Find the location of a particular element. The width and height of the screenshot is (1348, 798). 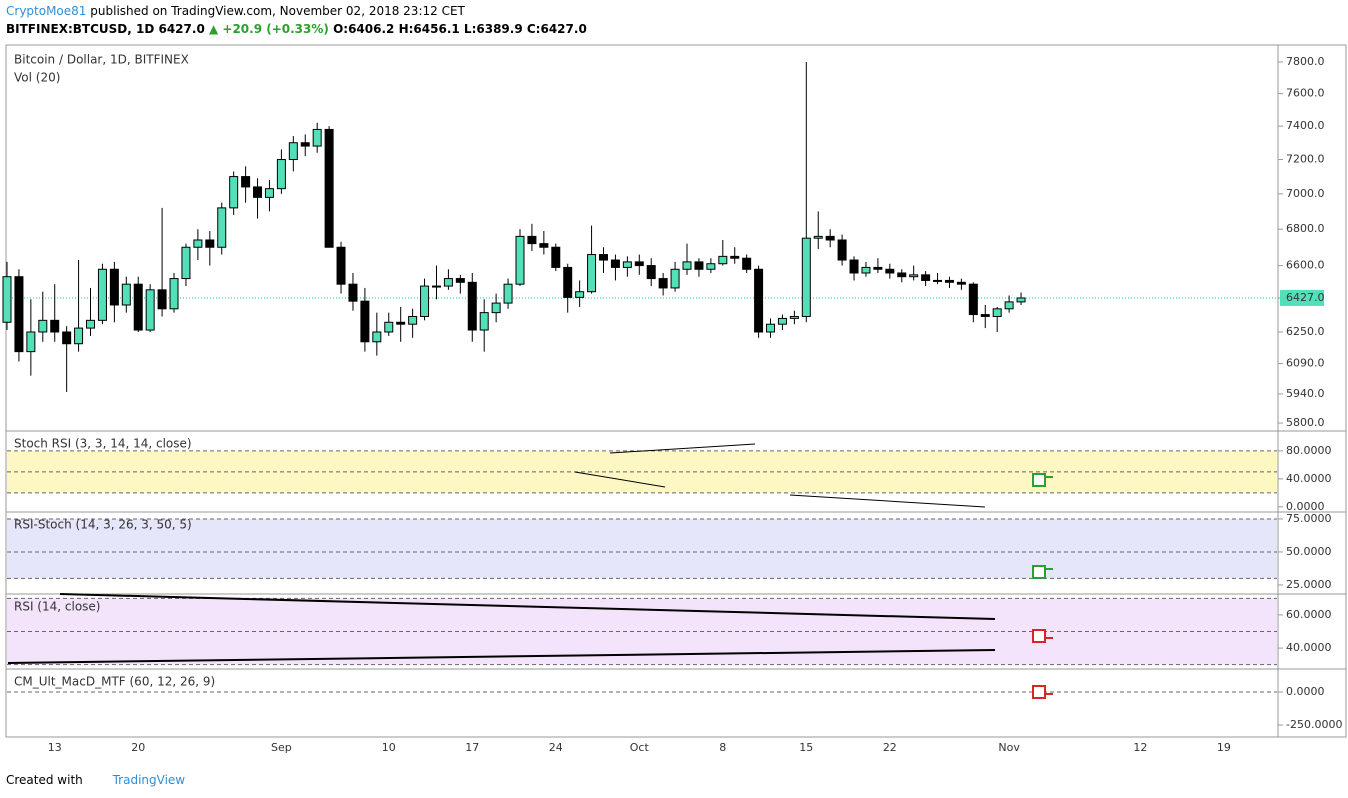

footer: Created with TradingView is located at coordinates (95, 780).